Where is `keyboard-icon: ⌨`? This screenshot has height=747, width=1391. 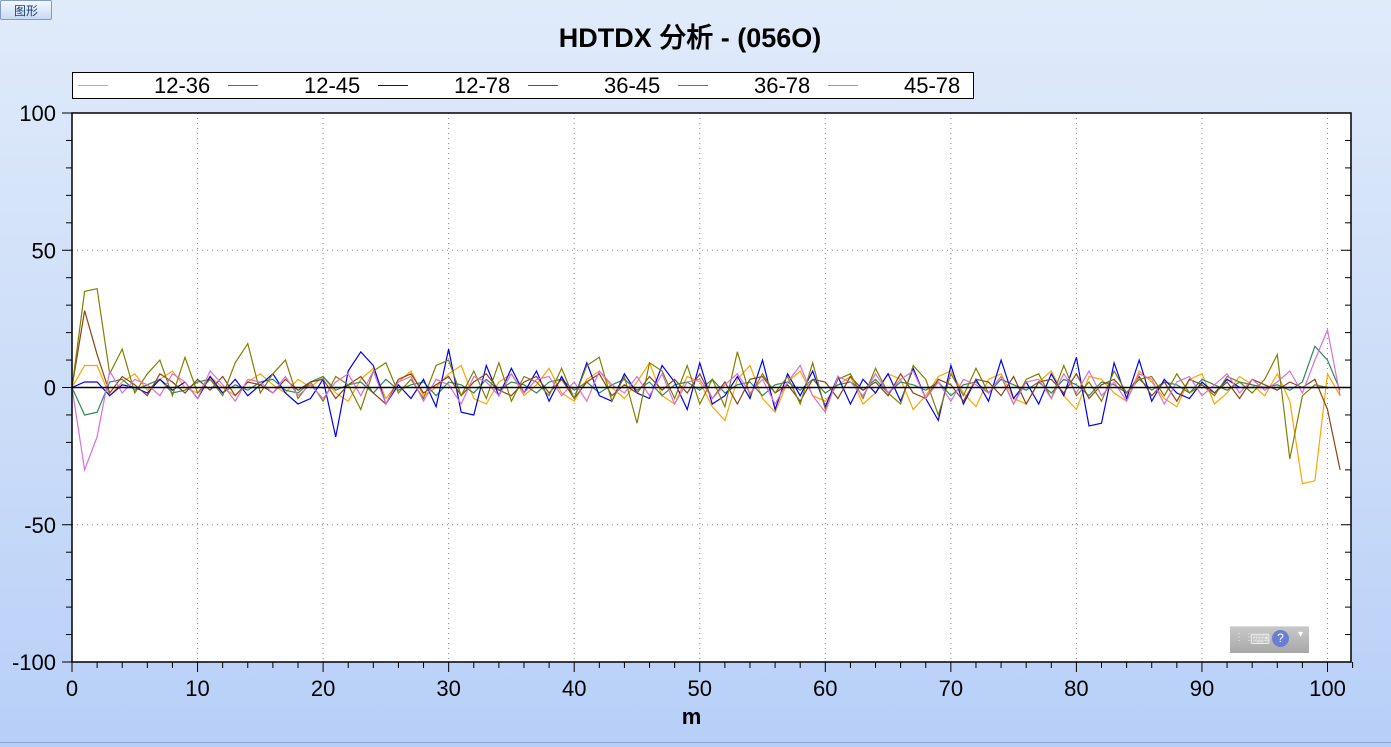
keyboard-icon: ⌨ is located at coordinates (1260, 639).